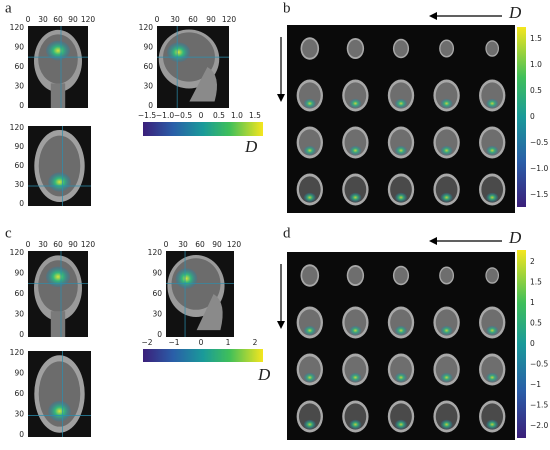  What do you see at coordinates (532, 302) in the screenshot?
I see `colorbar-tick-label: 1` at bounding box center [532, 302].